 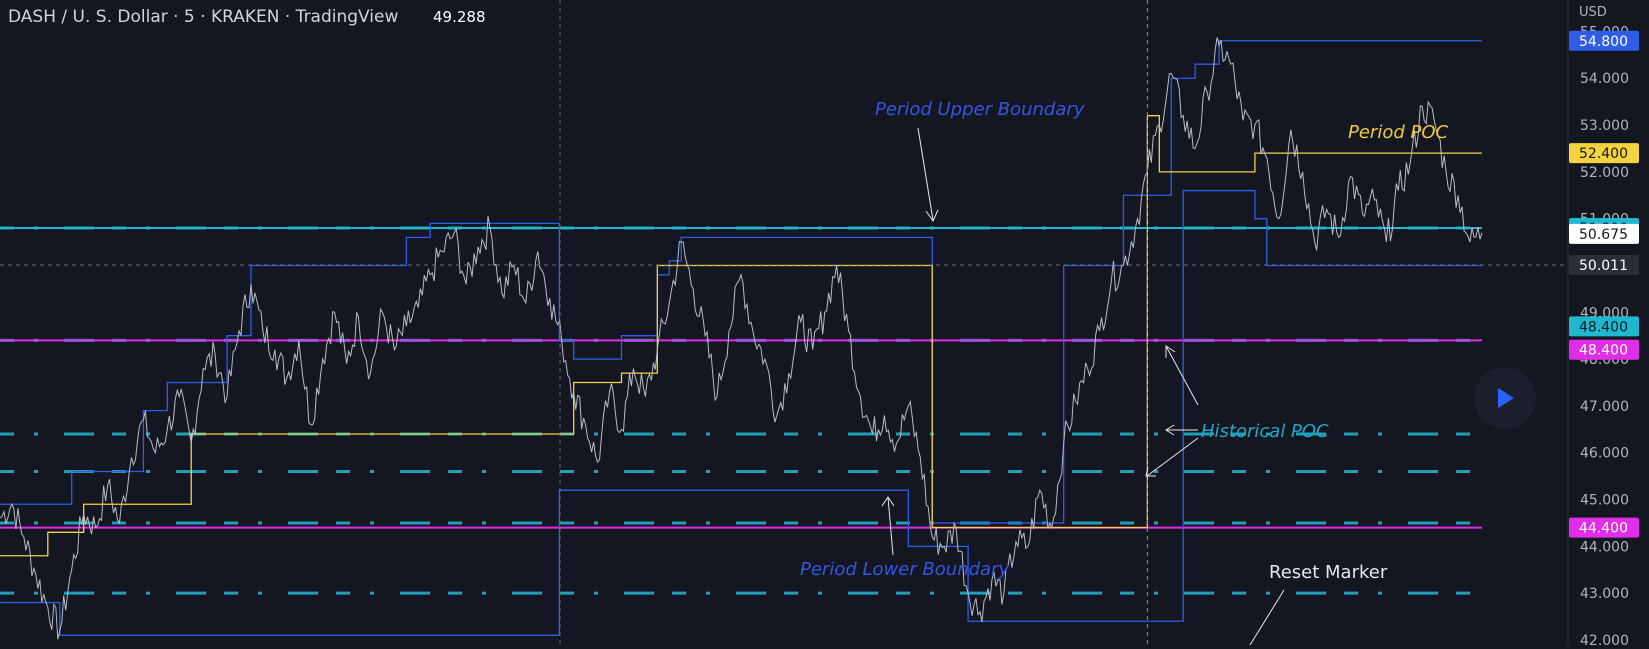 I want to click on annotation-period-poc: Period POC, so click(x=1398, y=132).